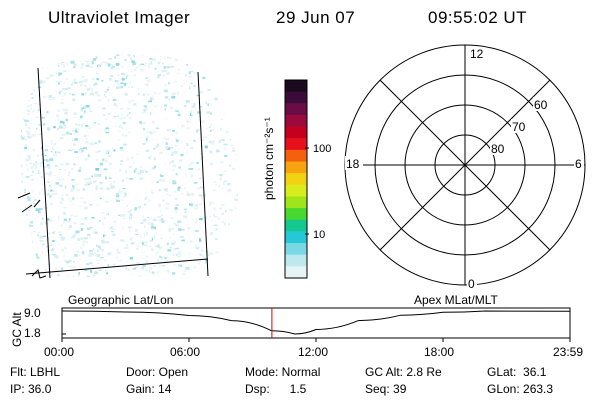 This screenshot has height=400, width=600. I want to click on mlt-label-6: 6, so click(578, 164).